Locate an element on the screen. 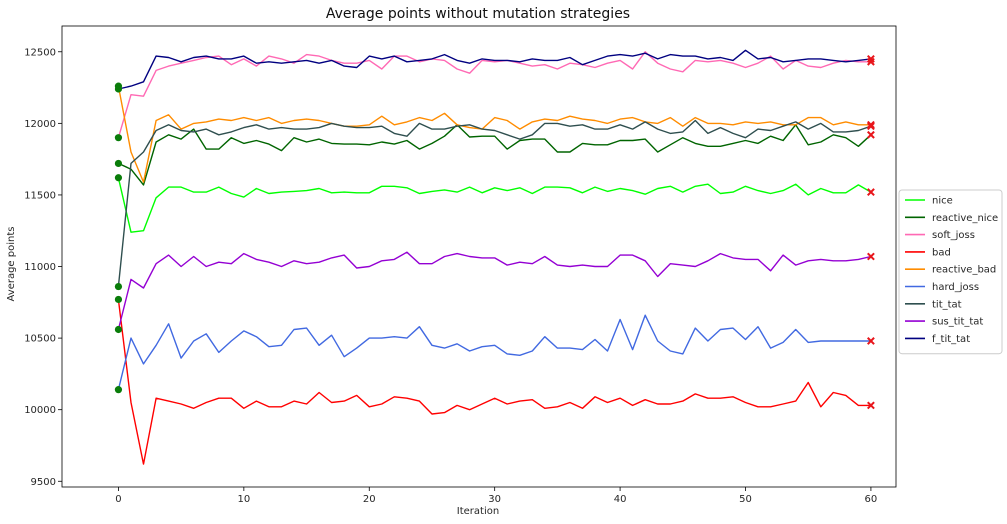 This screenshot has height=524, width=1007. legend-label-reactive_bad: reactive_bad is located at coordinates (964, 270).